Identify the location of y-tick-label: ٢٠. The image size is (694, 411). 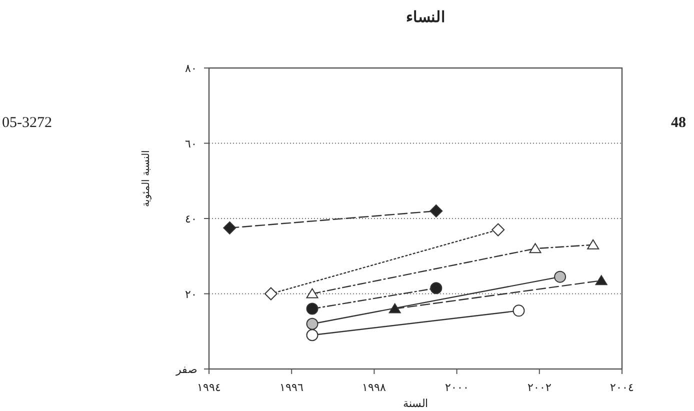
(191, 294).